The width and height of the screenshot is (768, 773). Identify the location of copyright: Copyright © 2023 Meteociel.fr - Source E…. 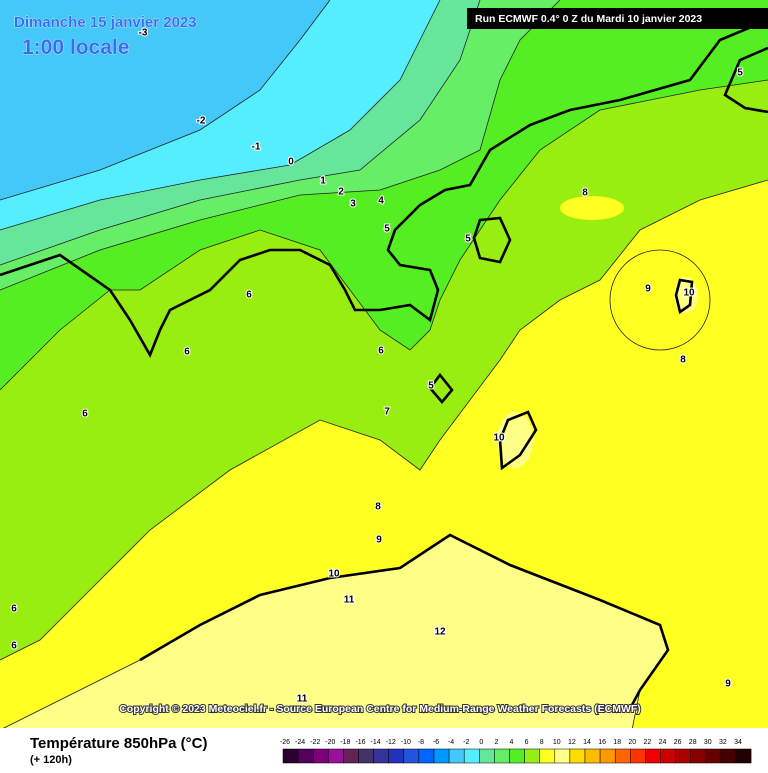
(380, 709).